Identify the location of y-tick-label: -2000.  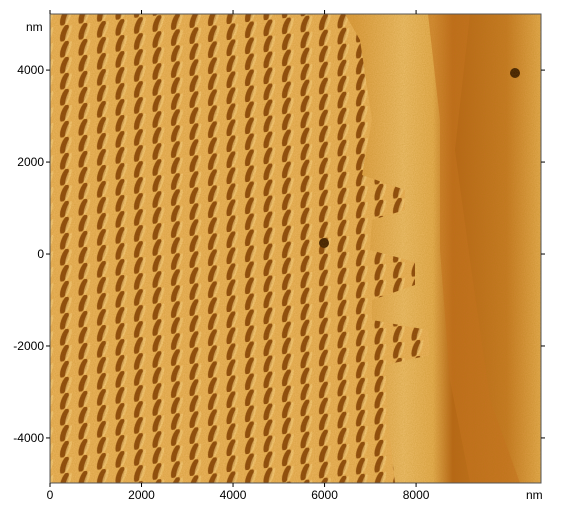
(28, 346).